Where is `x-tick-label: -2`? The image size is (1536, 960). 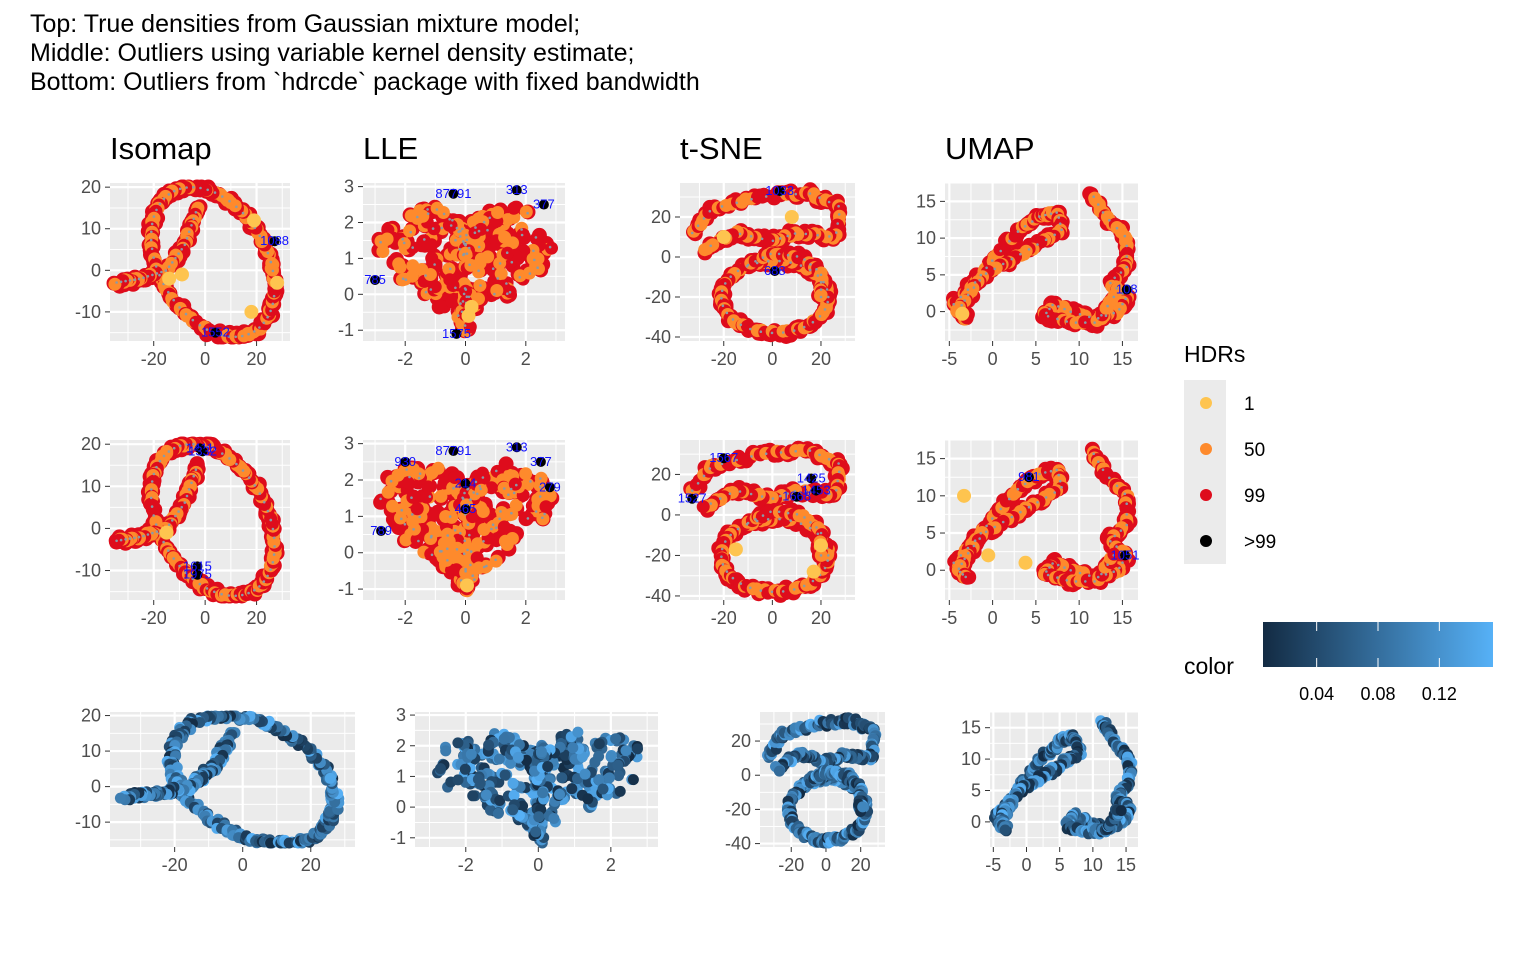 x-tick-label: -2 is located at coordinates (405, 359).